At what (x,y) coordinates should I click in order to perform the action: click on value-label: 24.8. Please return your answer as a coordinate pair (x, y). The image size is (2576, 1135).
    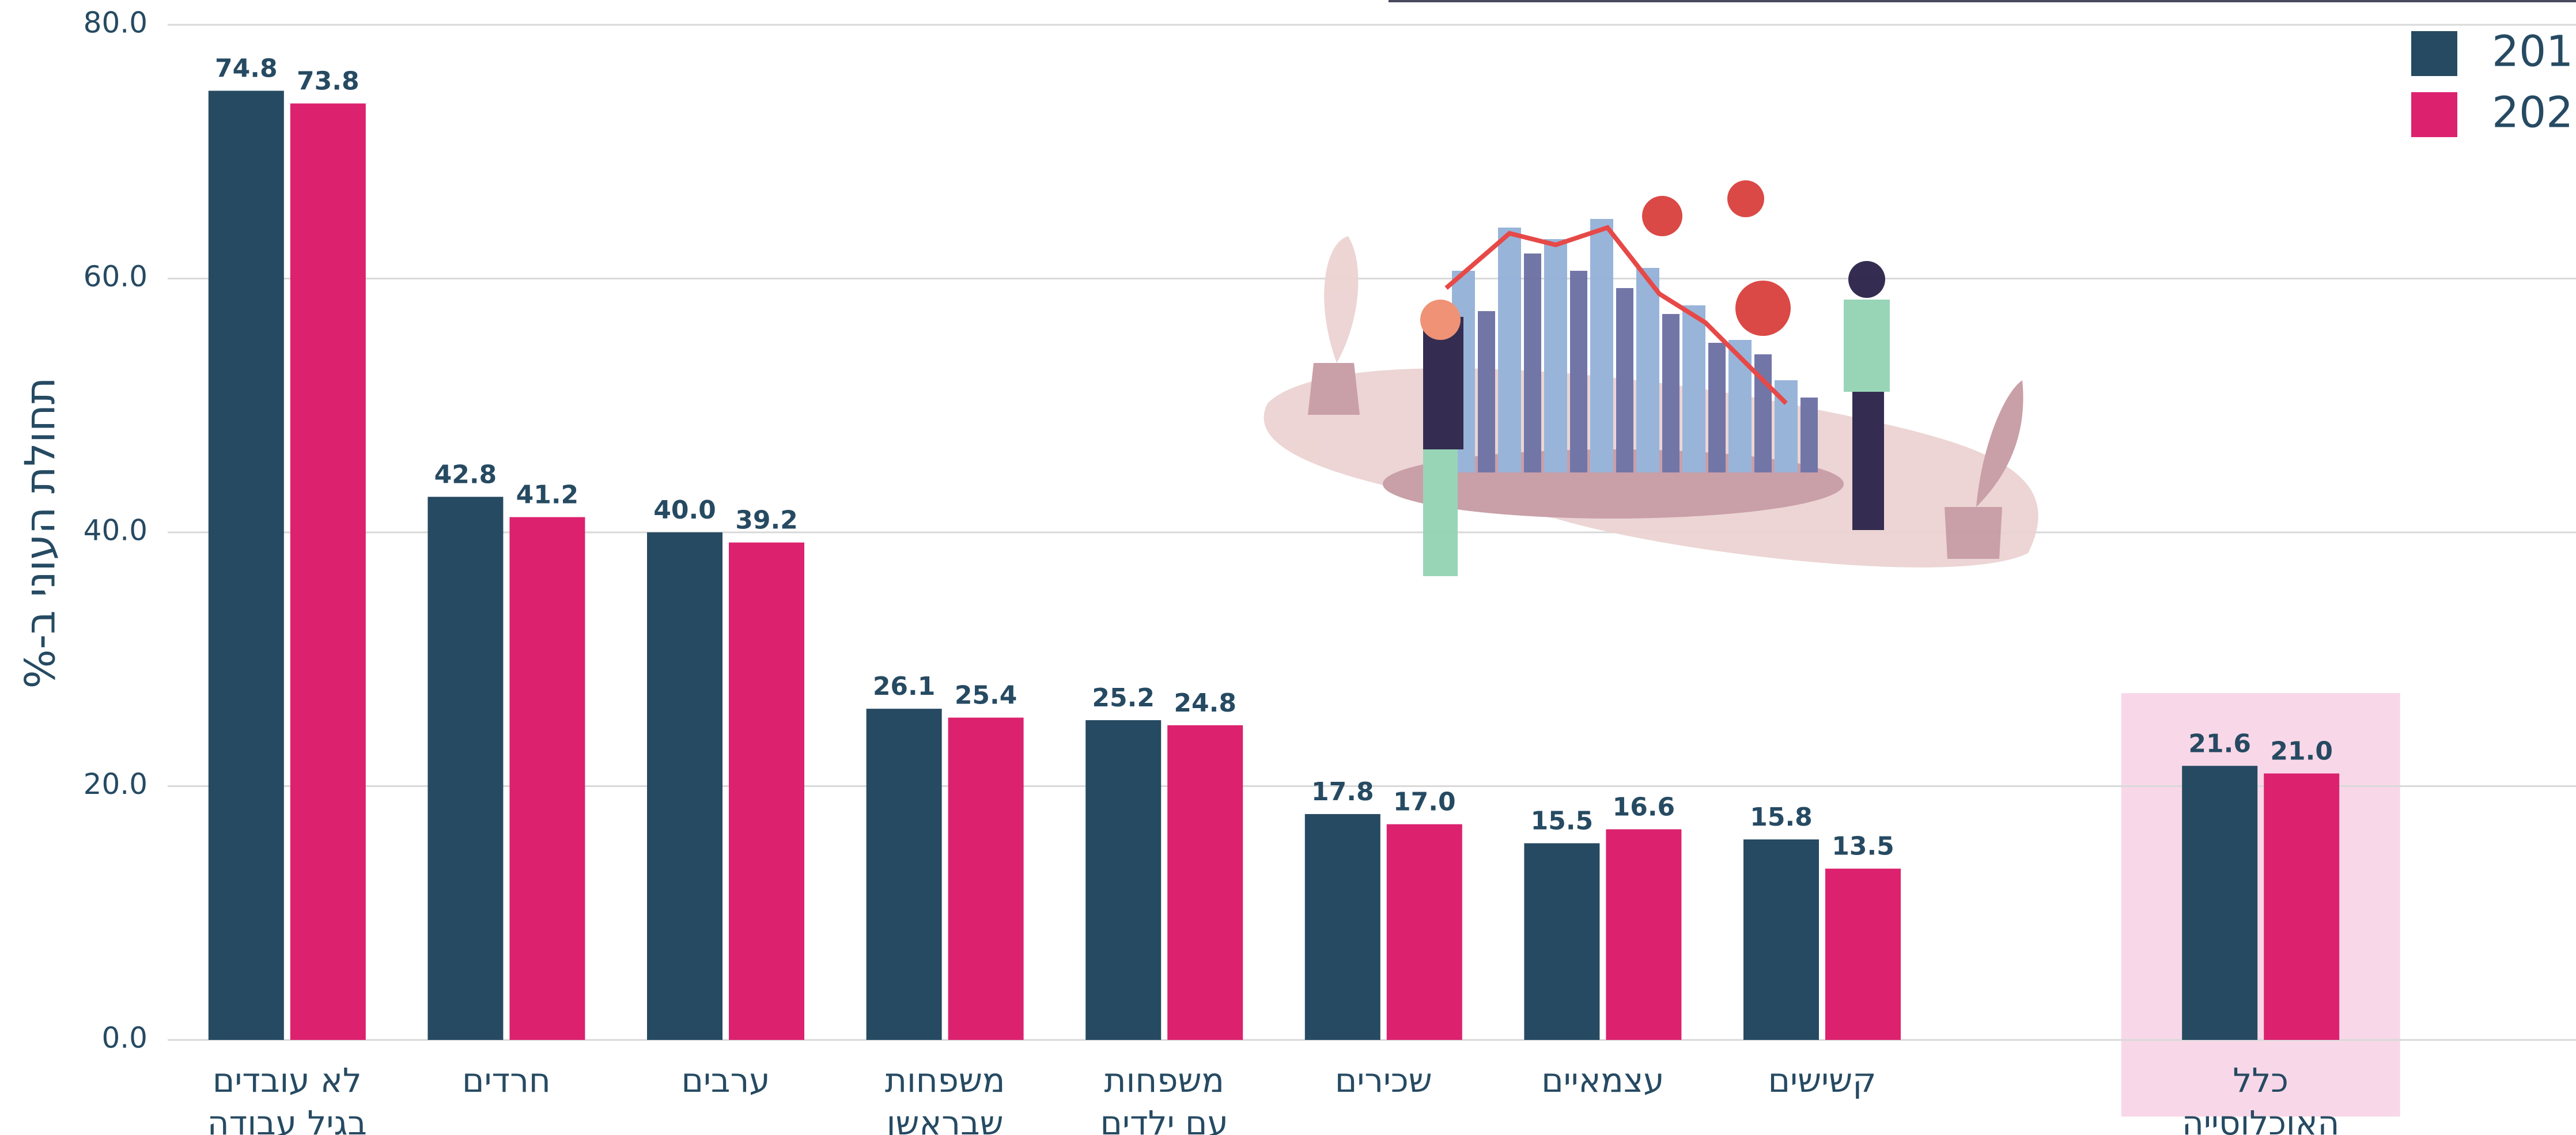
    Looking at the image, I should click on (1205, 703).